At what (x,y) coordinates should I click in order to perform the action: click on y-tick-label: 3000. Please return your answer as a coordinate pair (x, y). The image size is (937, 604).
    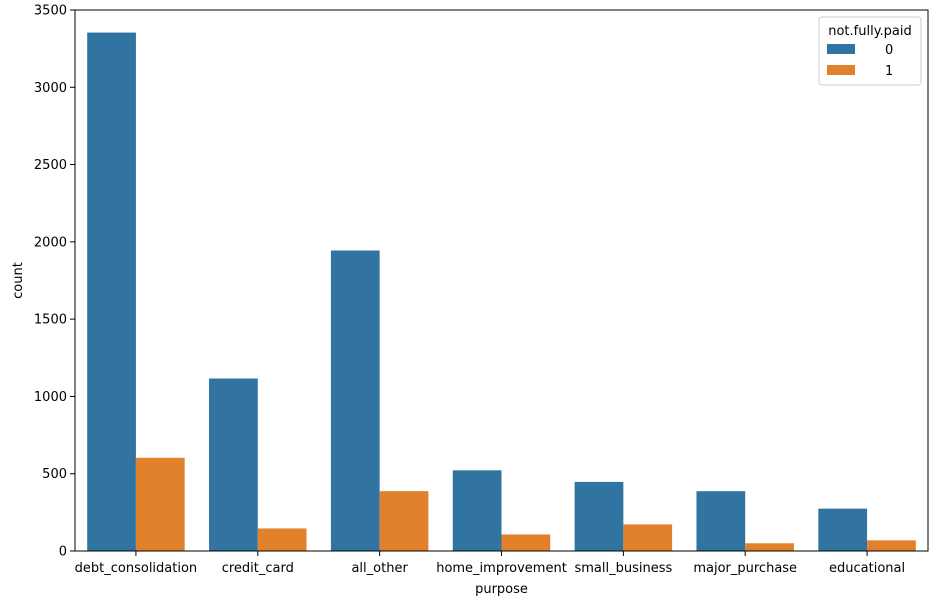
    Looking at the image, I should click on (50, 88).